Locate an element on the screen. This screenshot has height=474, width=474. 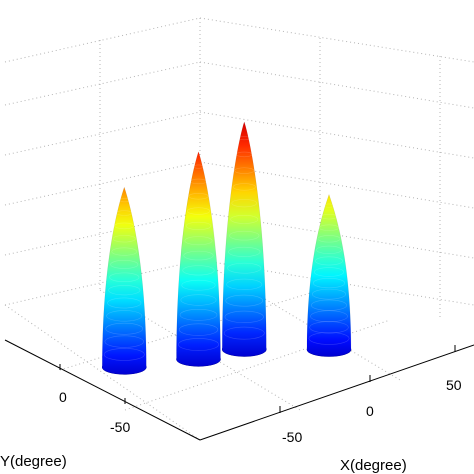
y-tick-label: -50 is located at coordinates (120, 427).